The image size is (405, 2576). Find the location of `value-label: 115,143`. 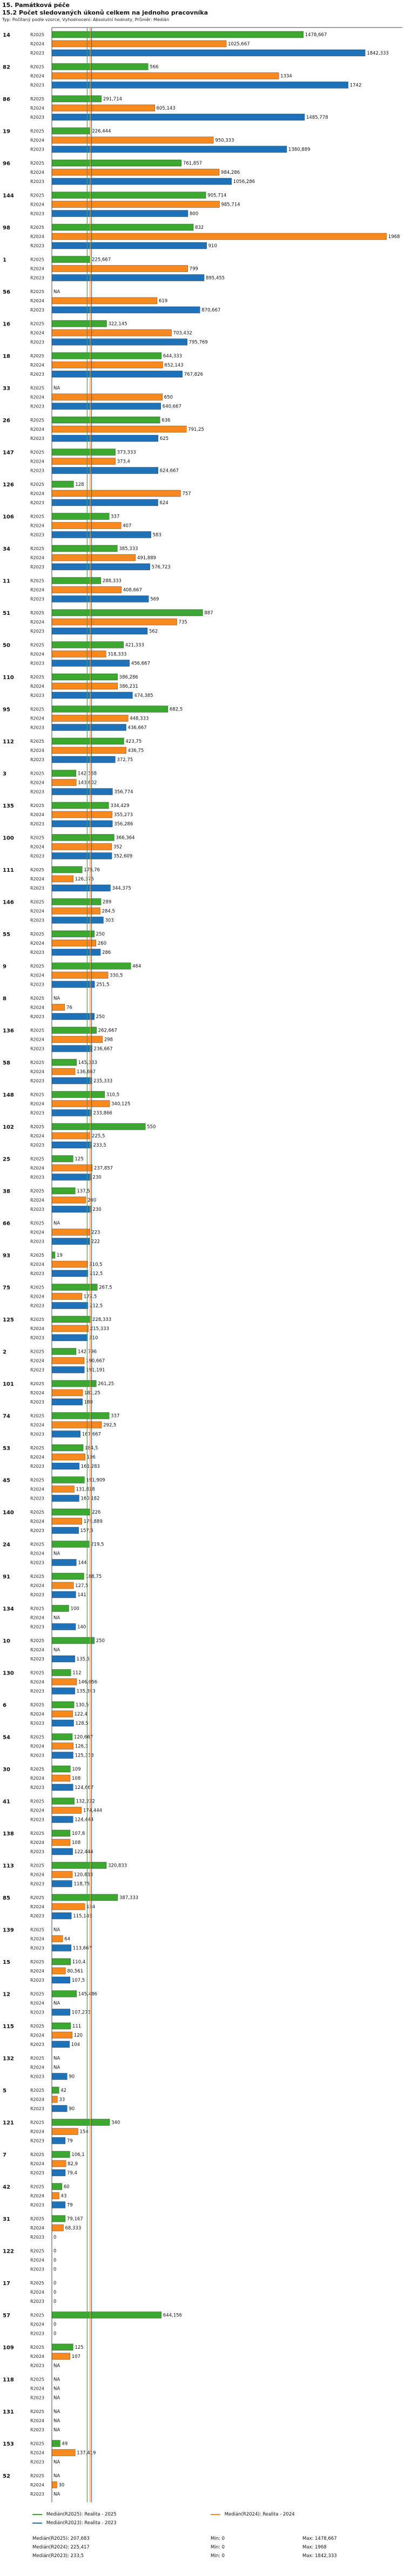

value-label: 115,143 is located at coordinates (82, 1916).